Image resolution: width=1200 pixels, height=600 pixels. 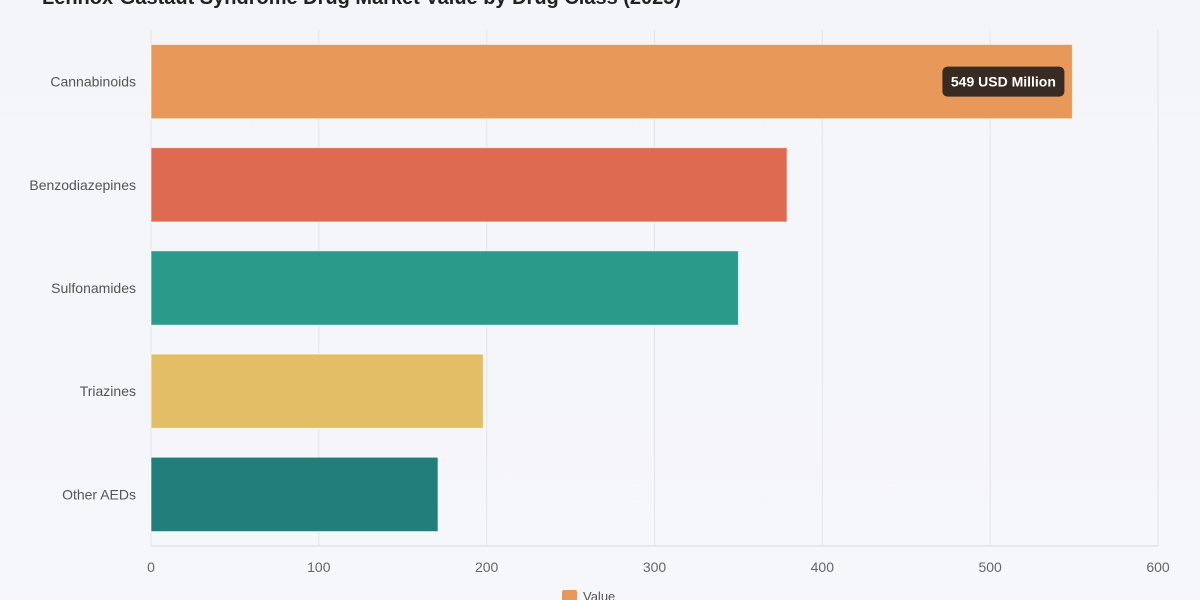 I want to click on category-label: Triazines, so click(x=108, y=391).